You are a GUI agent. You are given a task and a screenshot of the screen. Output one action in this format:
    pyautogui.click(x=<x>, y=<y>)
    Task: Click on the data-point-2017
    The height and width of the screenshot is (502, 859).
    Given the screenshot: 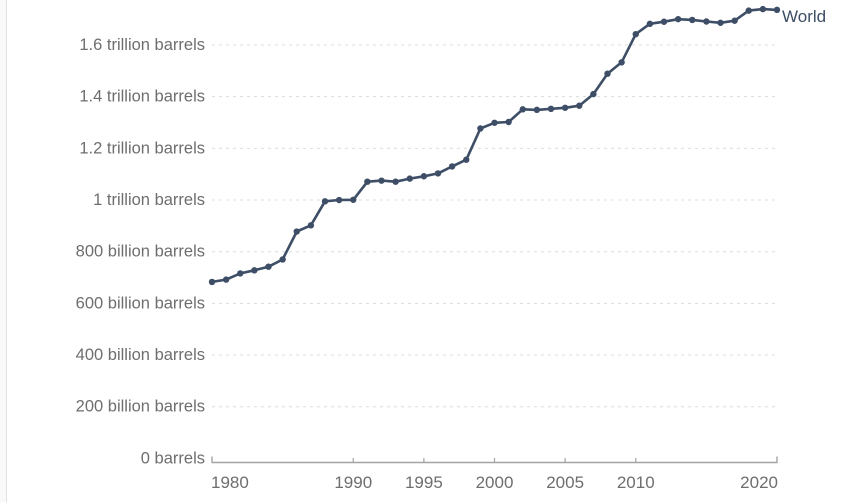 What is the action you would take?
    pyautogui.click(x=734, y=20)
    